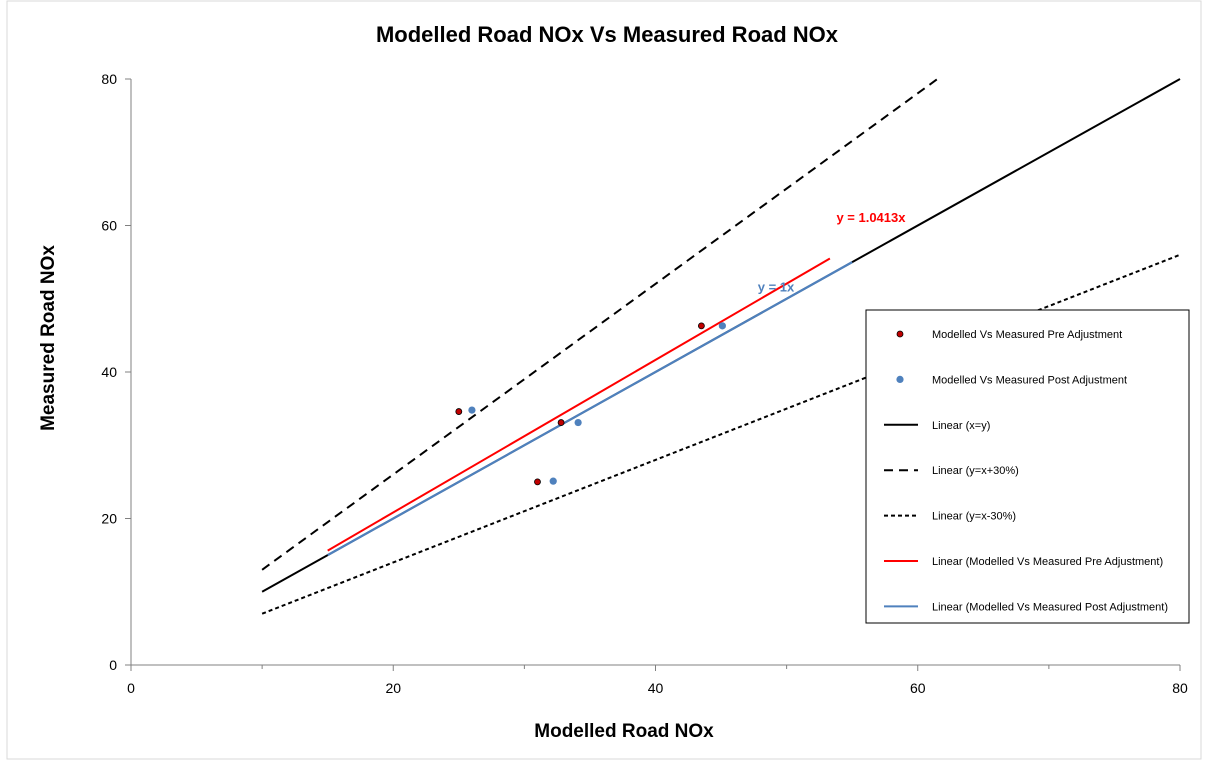 The width and height of the screenshot is (1205, 762). Describe the element at coordinates (871, 217) in the screenshot. I see `trendline-equation-0: y = 1.0413x` at that location.